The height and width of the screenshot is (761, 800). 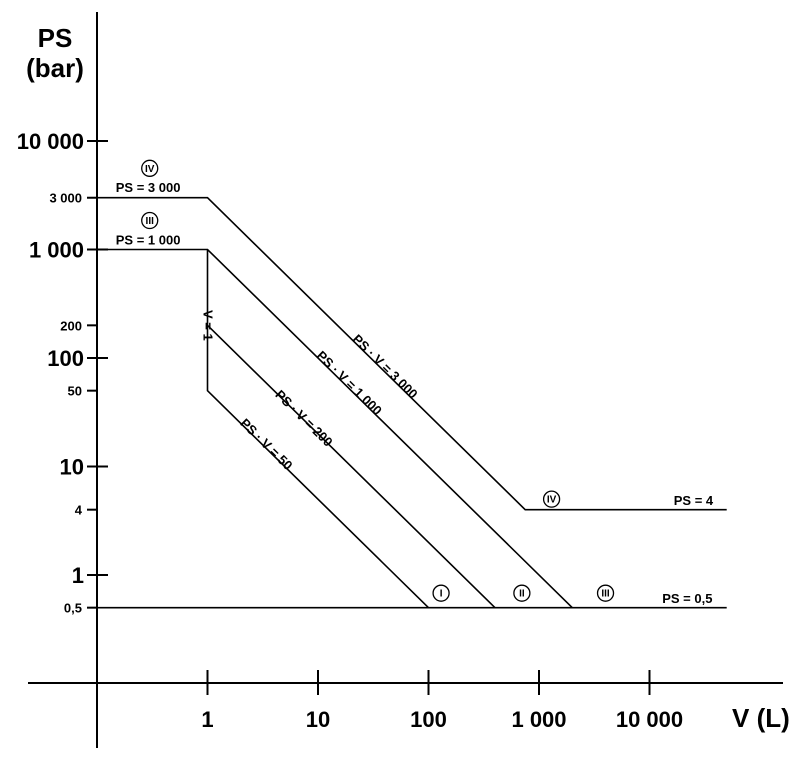 I want to click on y-tick-label: 1, so click(x=78, y=575).